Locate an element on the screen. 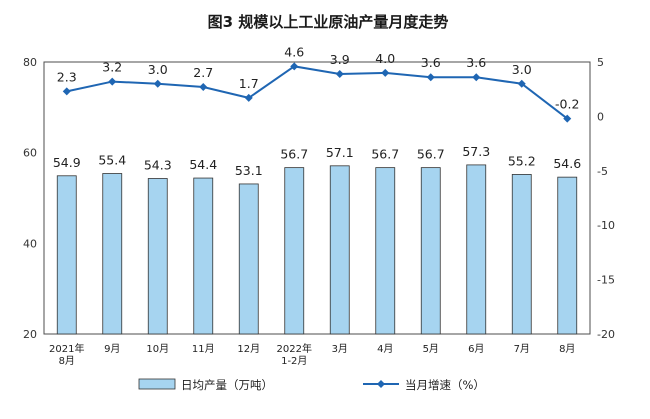 The width and height of the screenshot is (650, 419). x-tick-label: 2021年 is located at coordinates (66, 348).